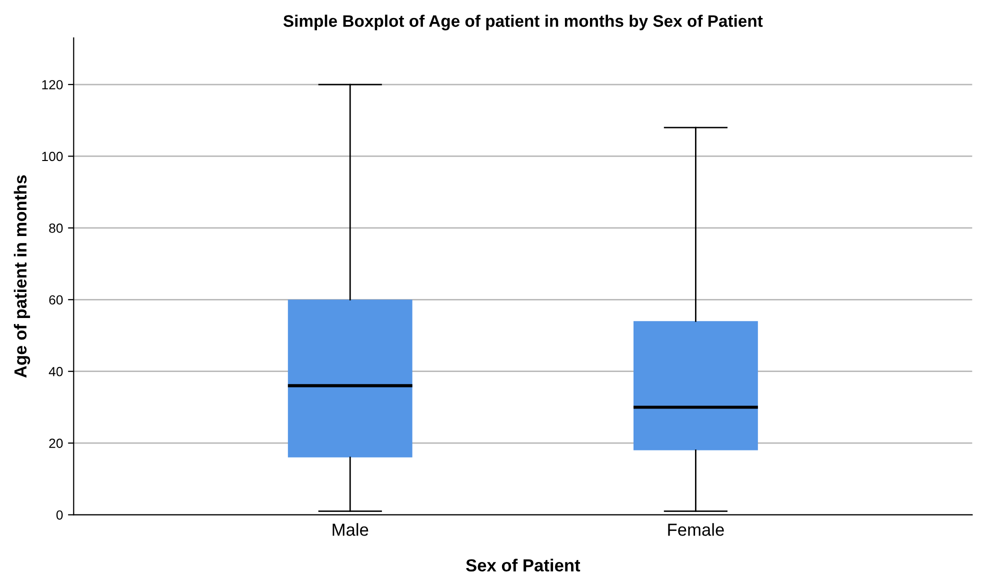 Image resolution: width=982 pixels, height=583 pixels. I want to click on x-axis-title: Sex of Patient, so click(523, 565).